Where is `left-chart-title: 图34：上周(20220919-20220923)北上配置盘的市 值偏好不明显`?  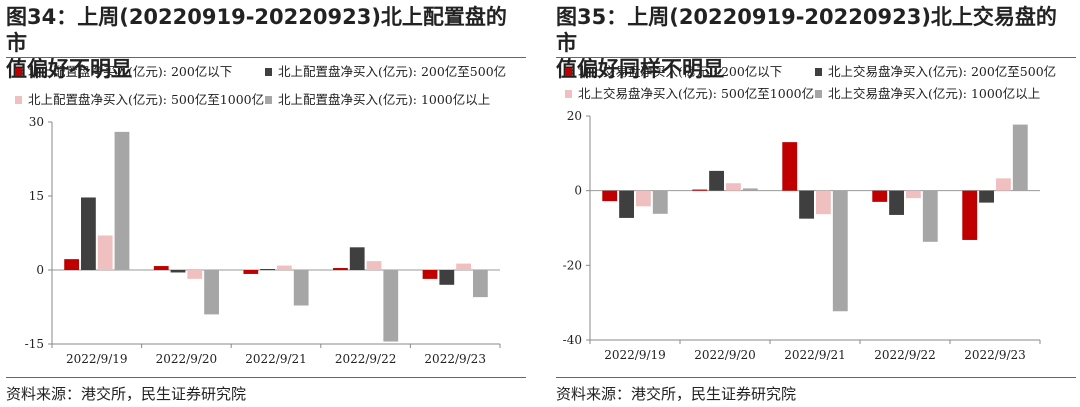
left-chart-title: 图34：上周(20220919-20220923)北上配置盘的市 值偏好不明显 is located at coordinates (263, 43).